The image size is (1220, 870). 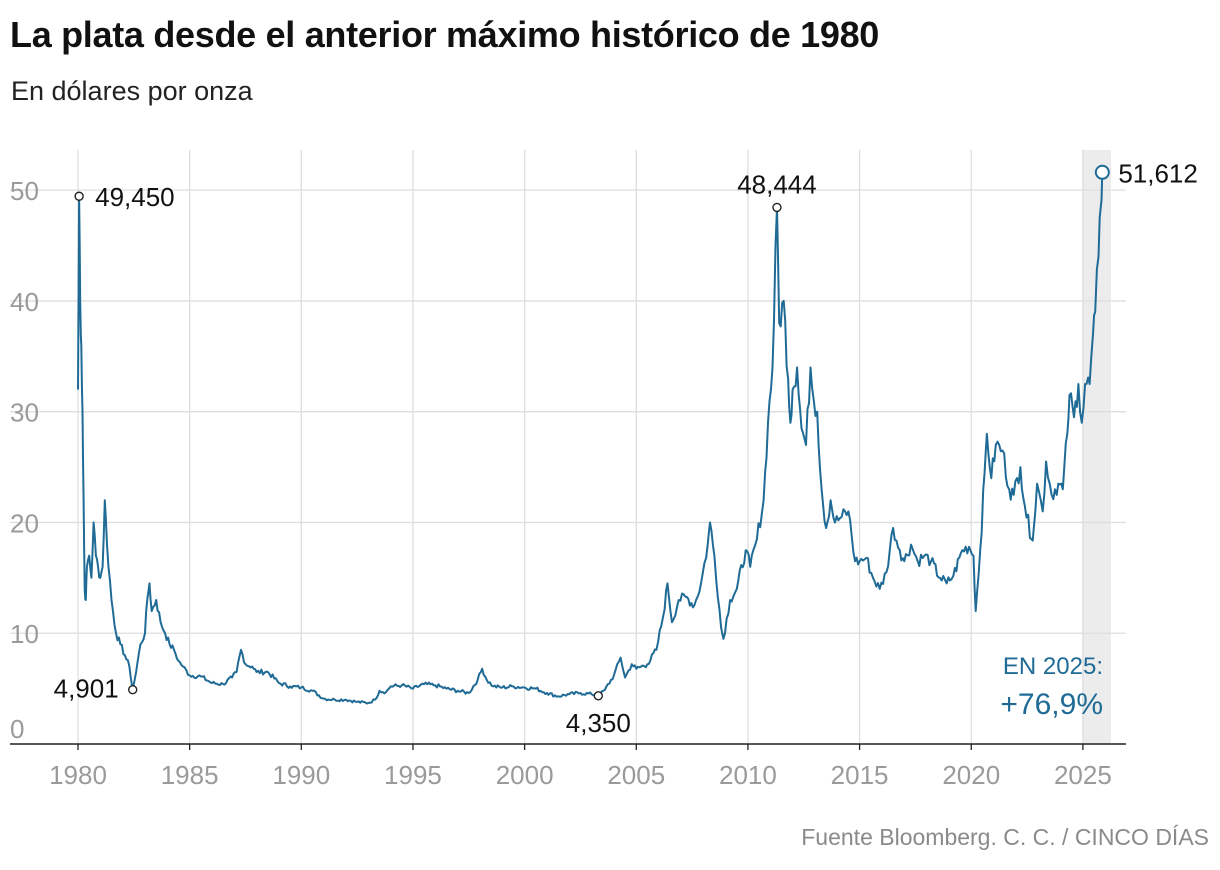 I want to click on data-label: 48,444, so click(x=777, y=184).